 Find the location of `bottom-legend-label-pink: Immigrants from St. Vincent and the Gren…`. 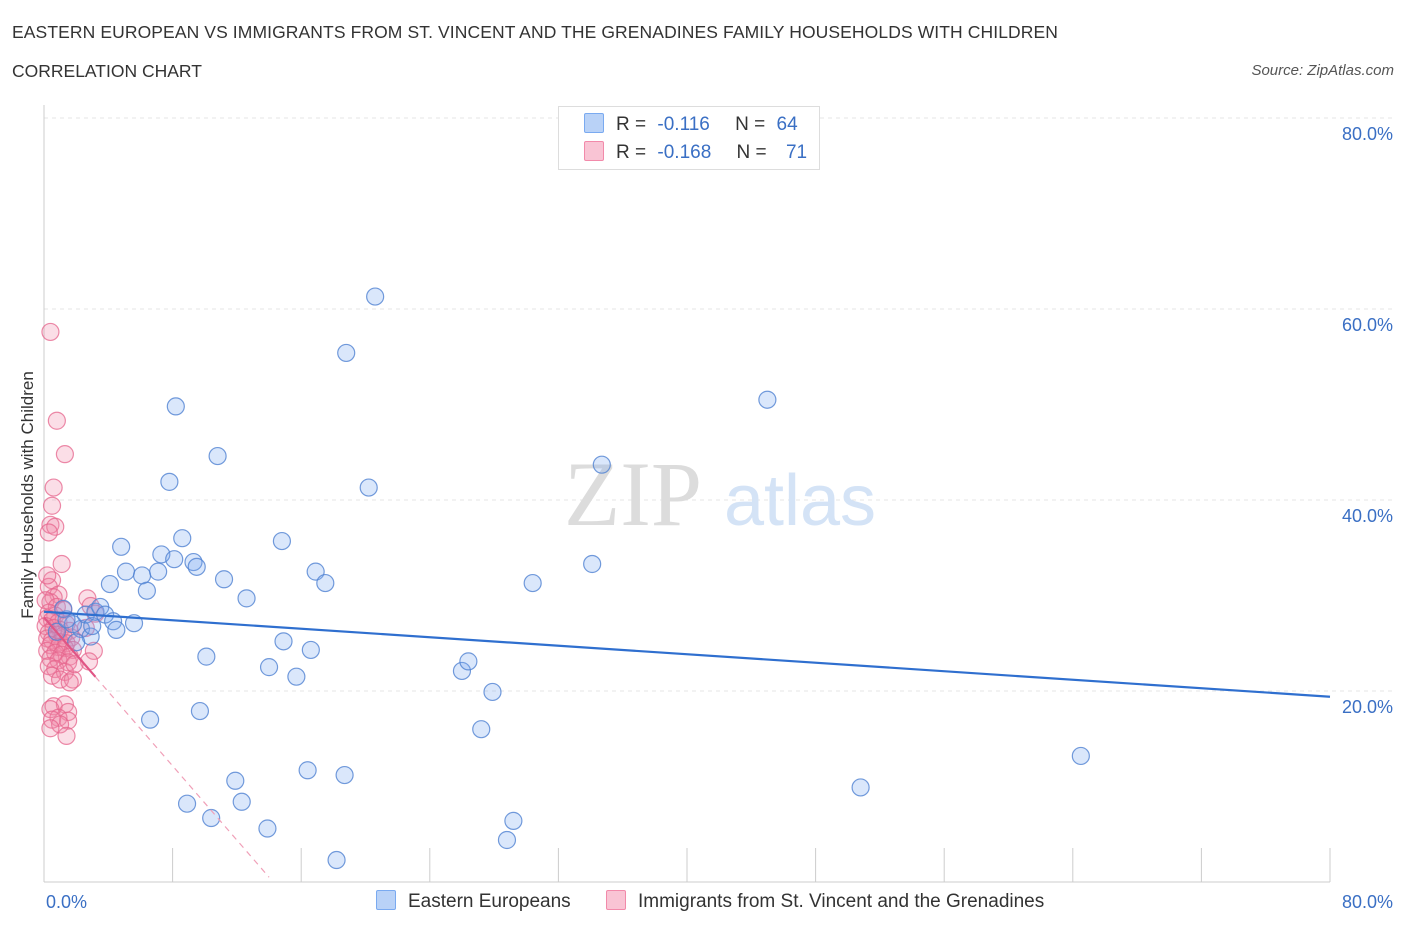

bottom-legend-label-pink: Immigrants from St. Vincent and the Gren… is located at coordinates (841, 901).